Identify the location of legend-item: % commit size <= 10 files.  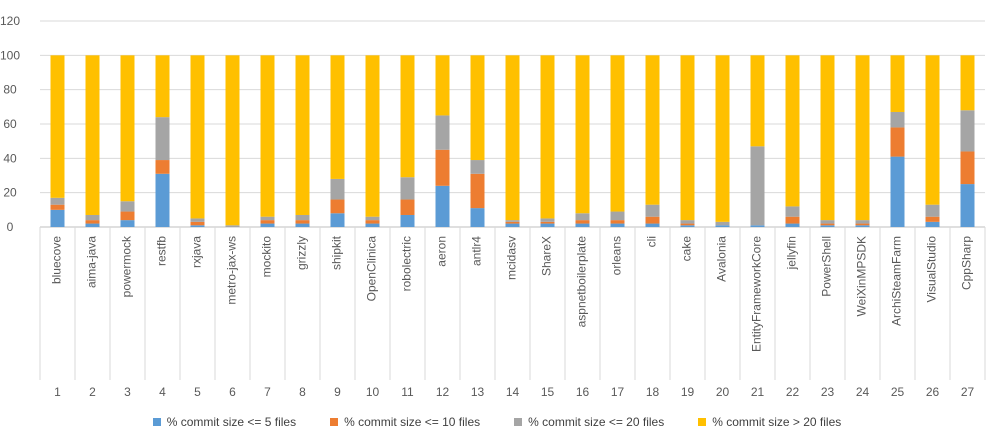
(405, 422).